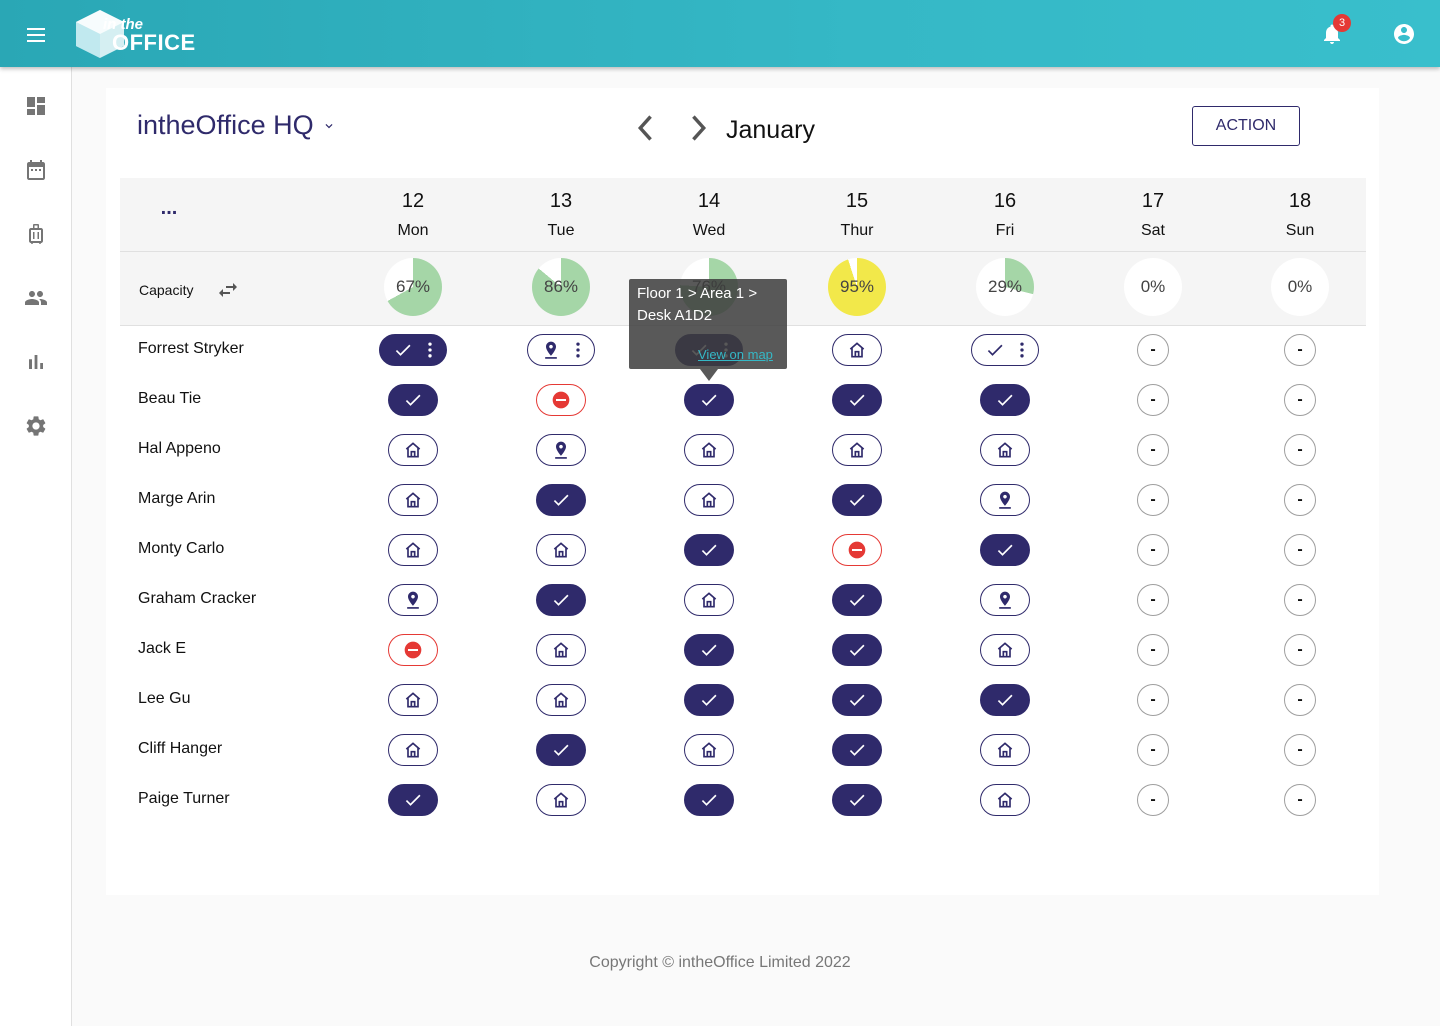  I want to click on day-number: 13, so click(561, 201).